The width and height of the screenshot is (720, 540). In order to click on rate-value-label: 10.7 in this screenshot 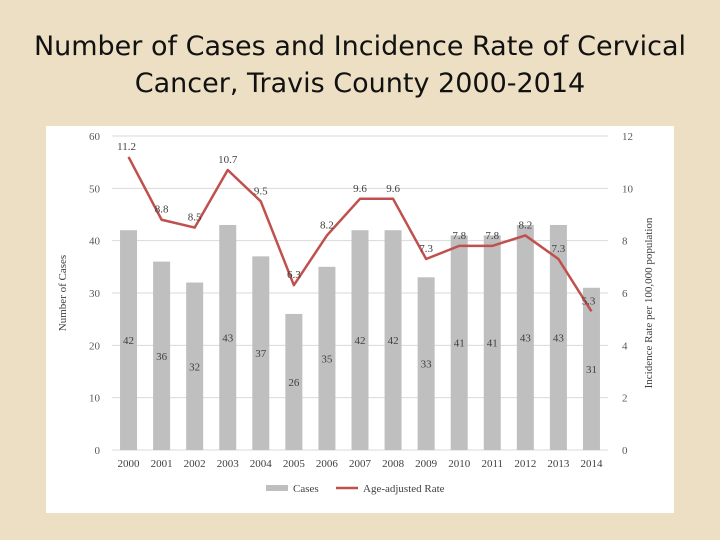, I will do `click(228, 160)`.